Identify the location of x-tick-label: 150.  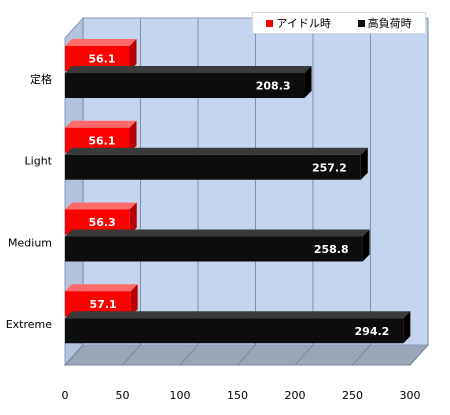
(237, 395).